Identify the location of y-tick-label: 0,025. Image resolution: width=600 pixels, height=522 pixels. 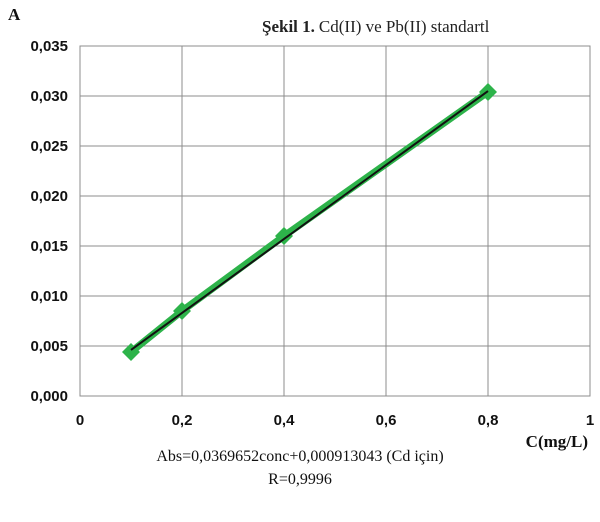
(49, 146).